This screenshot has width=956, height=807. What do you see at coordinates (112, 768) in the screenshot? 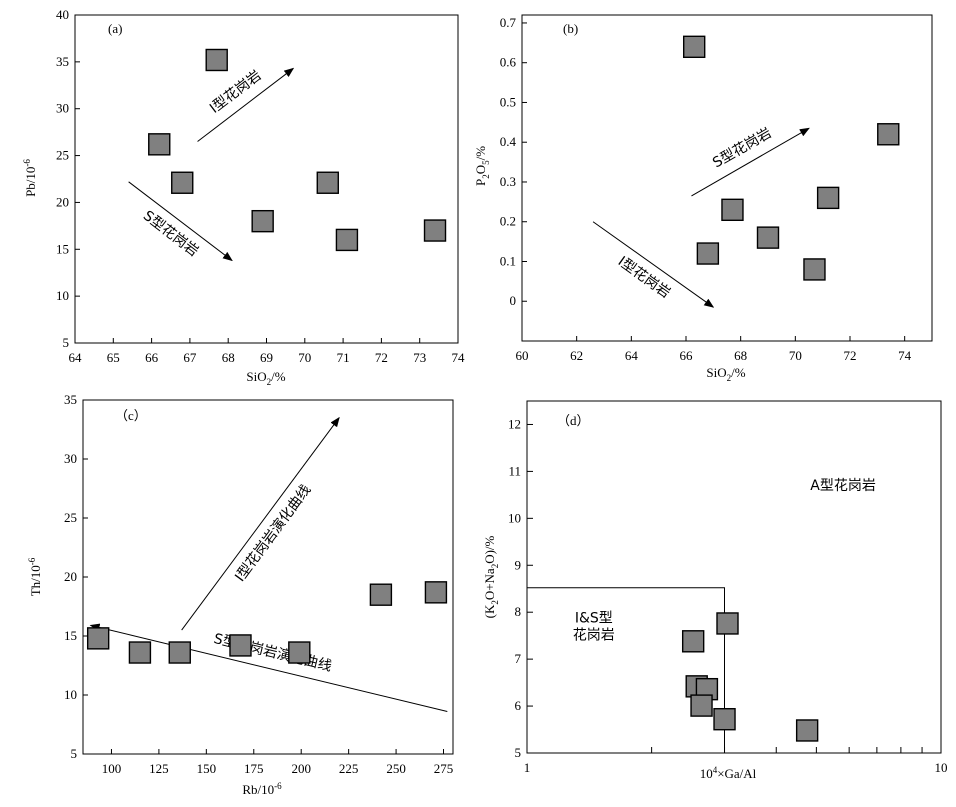
I see `x-tick-label: 100` at bounding box center [112, 768].